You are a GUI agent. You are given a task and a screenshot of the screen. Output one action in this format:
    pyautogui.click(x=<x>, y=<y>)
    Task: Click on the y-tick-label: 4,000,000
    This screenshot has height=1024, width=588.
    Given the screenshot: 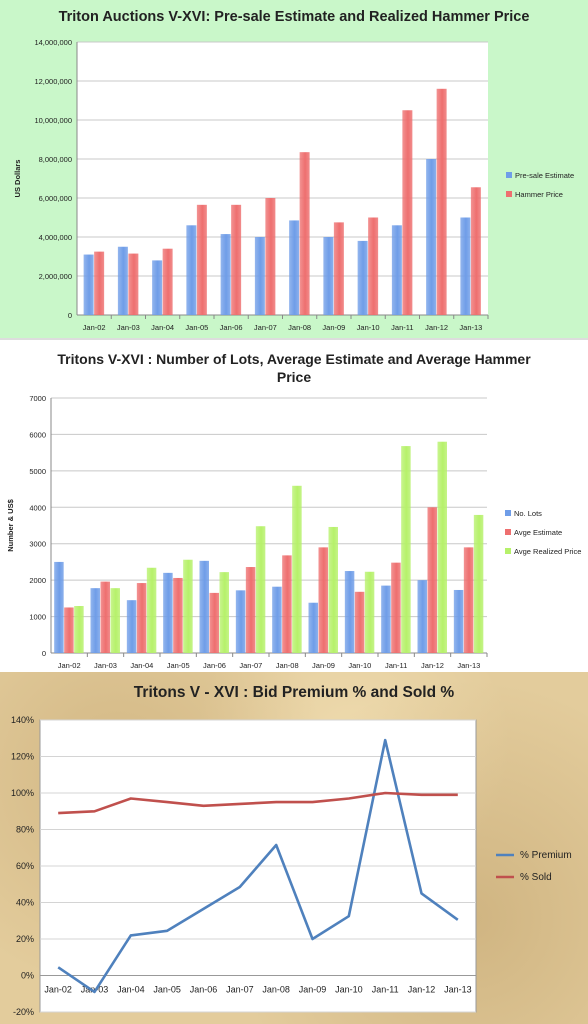 What is the action you would take?
    pyautogui.click(x=55, y=237)
    